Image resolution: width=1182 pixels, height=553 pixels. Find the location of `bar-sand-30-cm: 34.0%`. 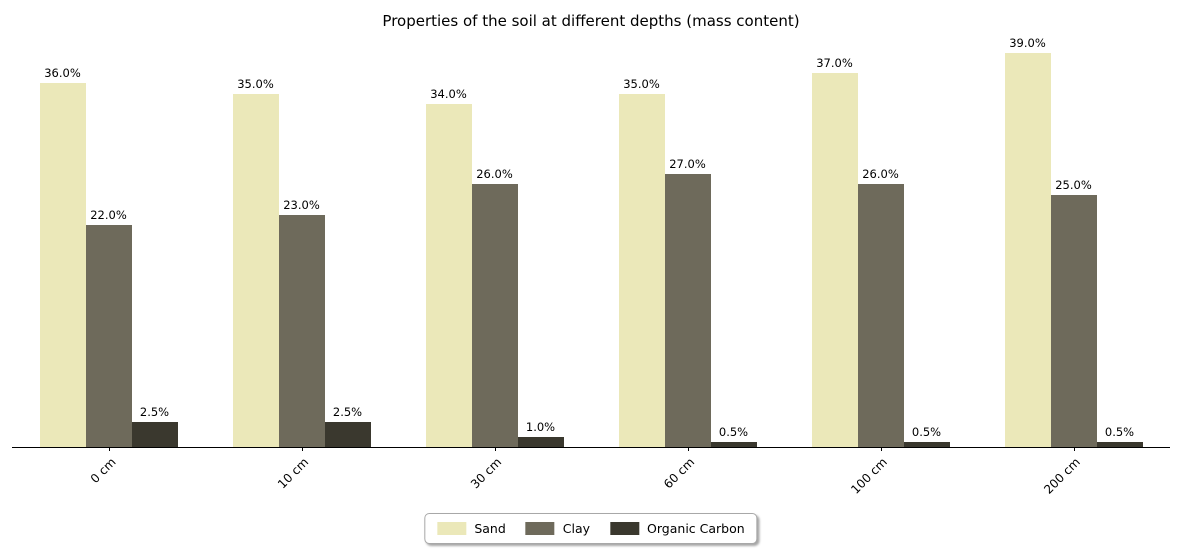

bar-sand-30-cm: 34.0% is located at coordinates (448, 267).